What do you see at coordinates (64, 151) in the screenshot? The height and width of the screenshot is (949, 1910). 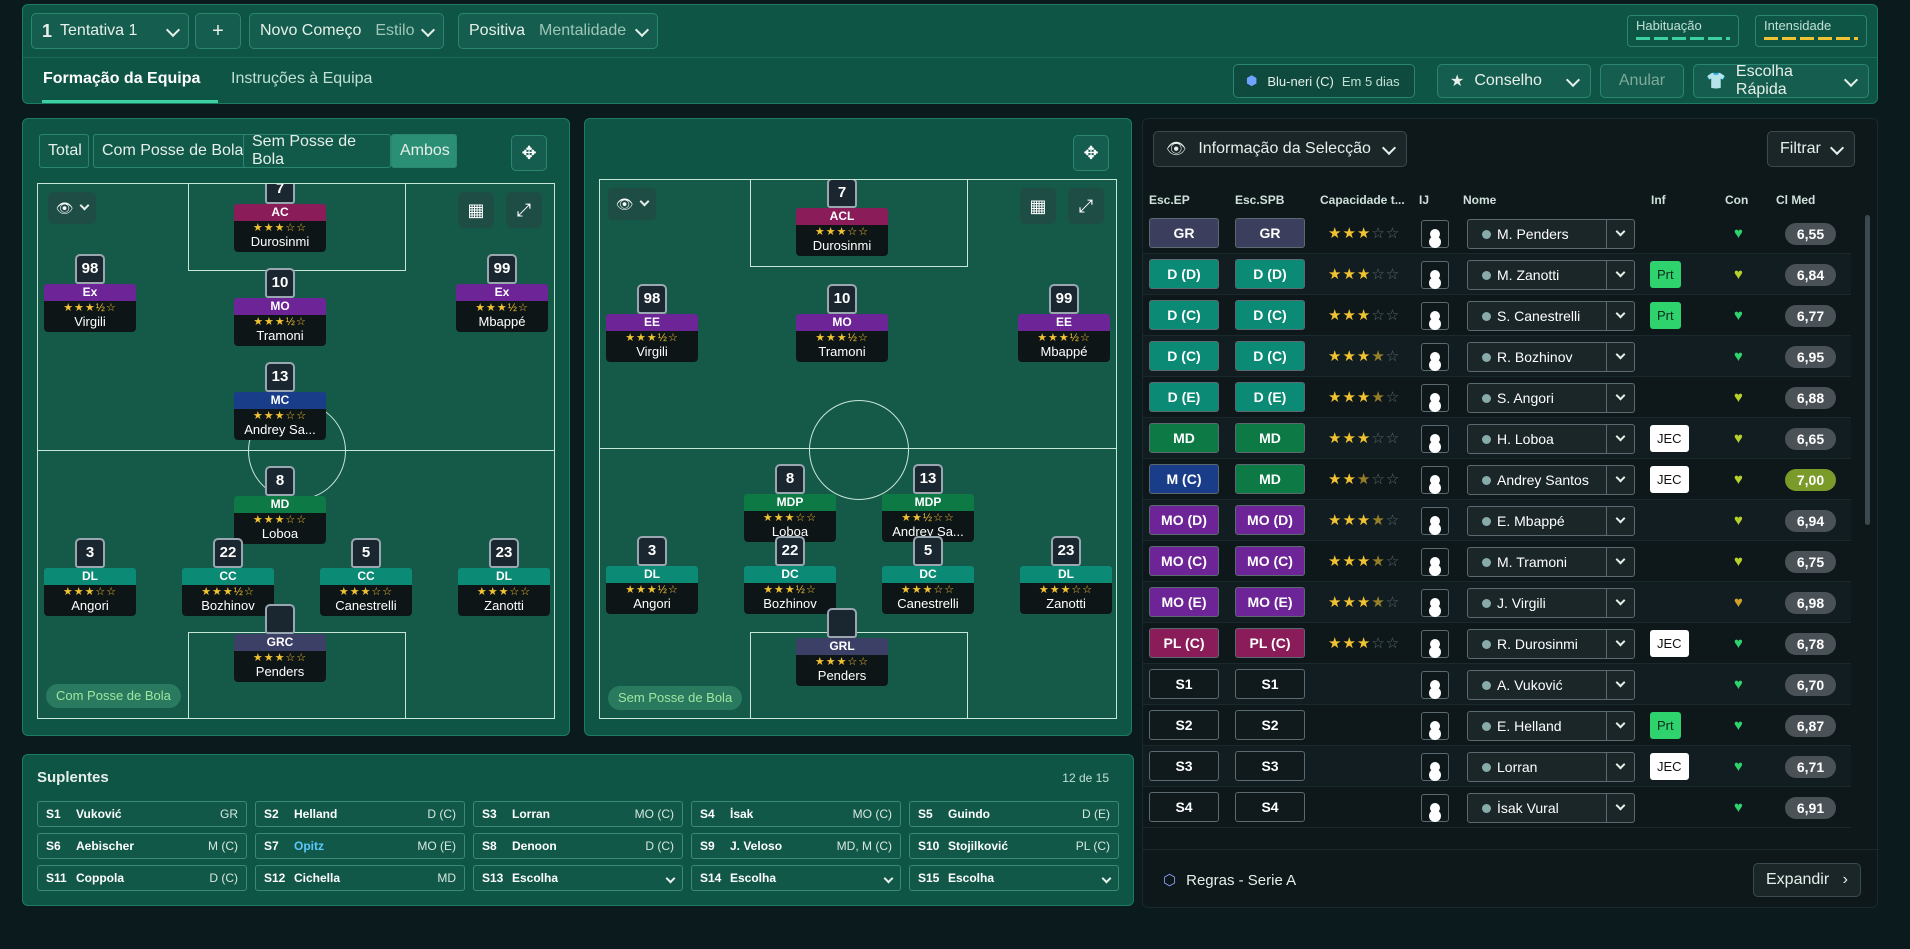 I see `filter-total: Total` at bounding box center [64, 151].